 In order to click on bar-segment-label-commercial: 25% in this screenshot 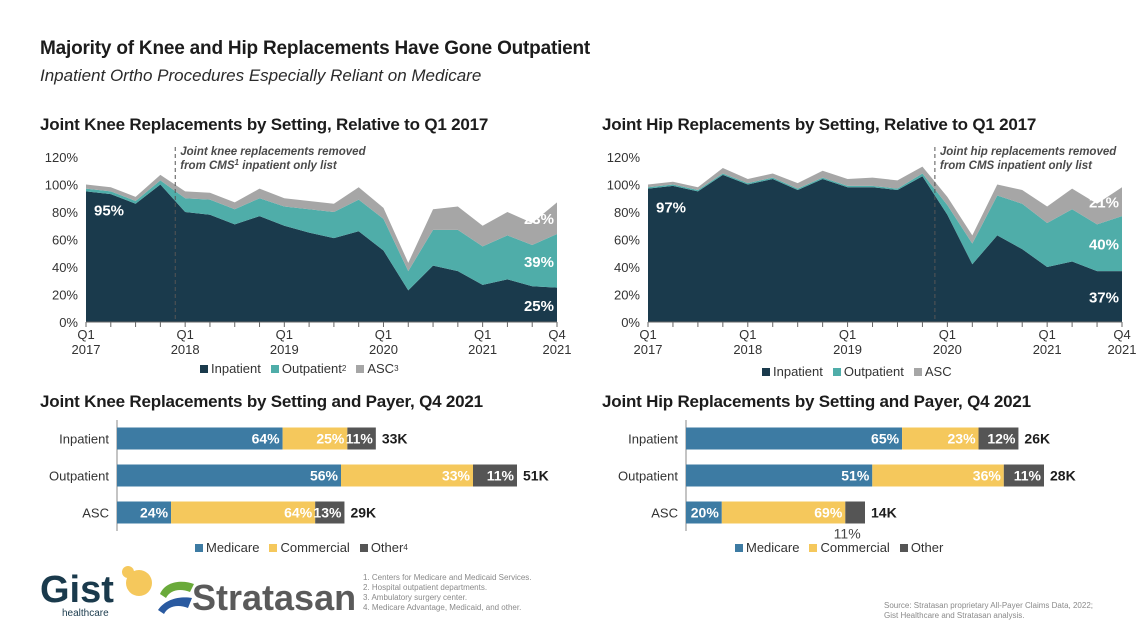, I will do `click(330, 439)`.